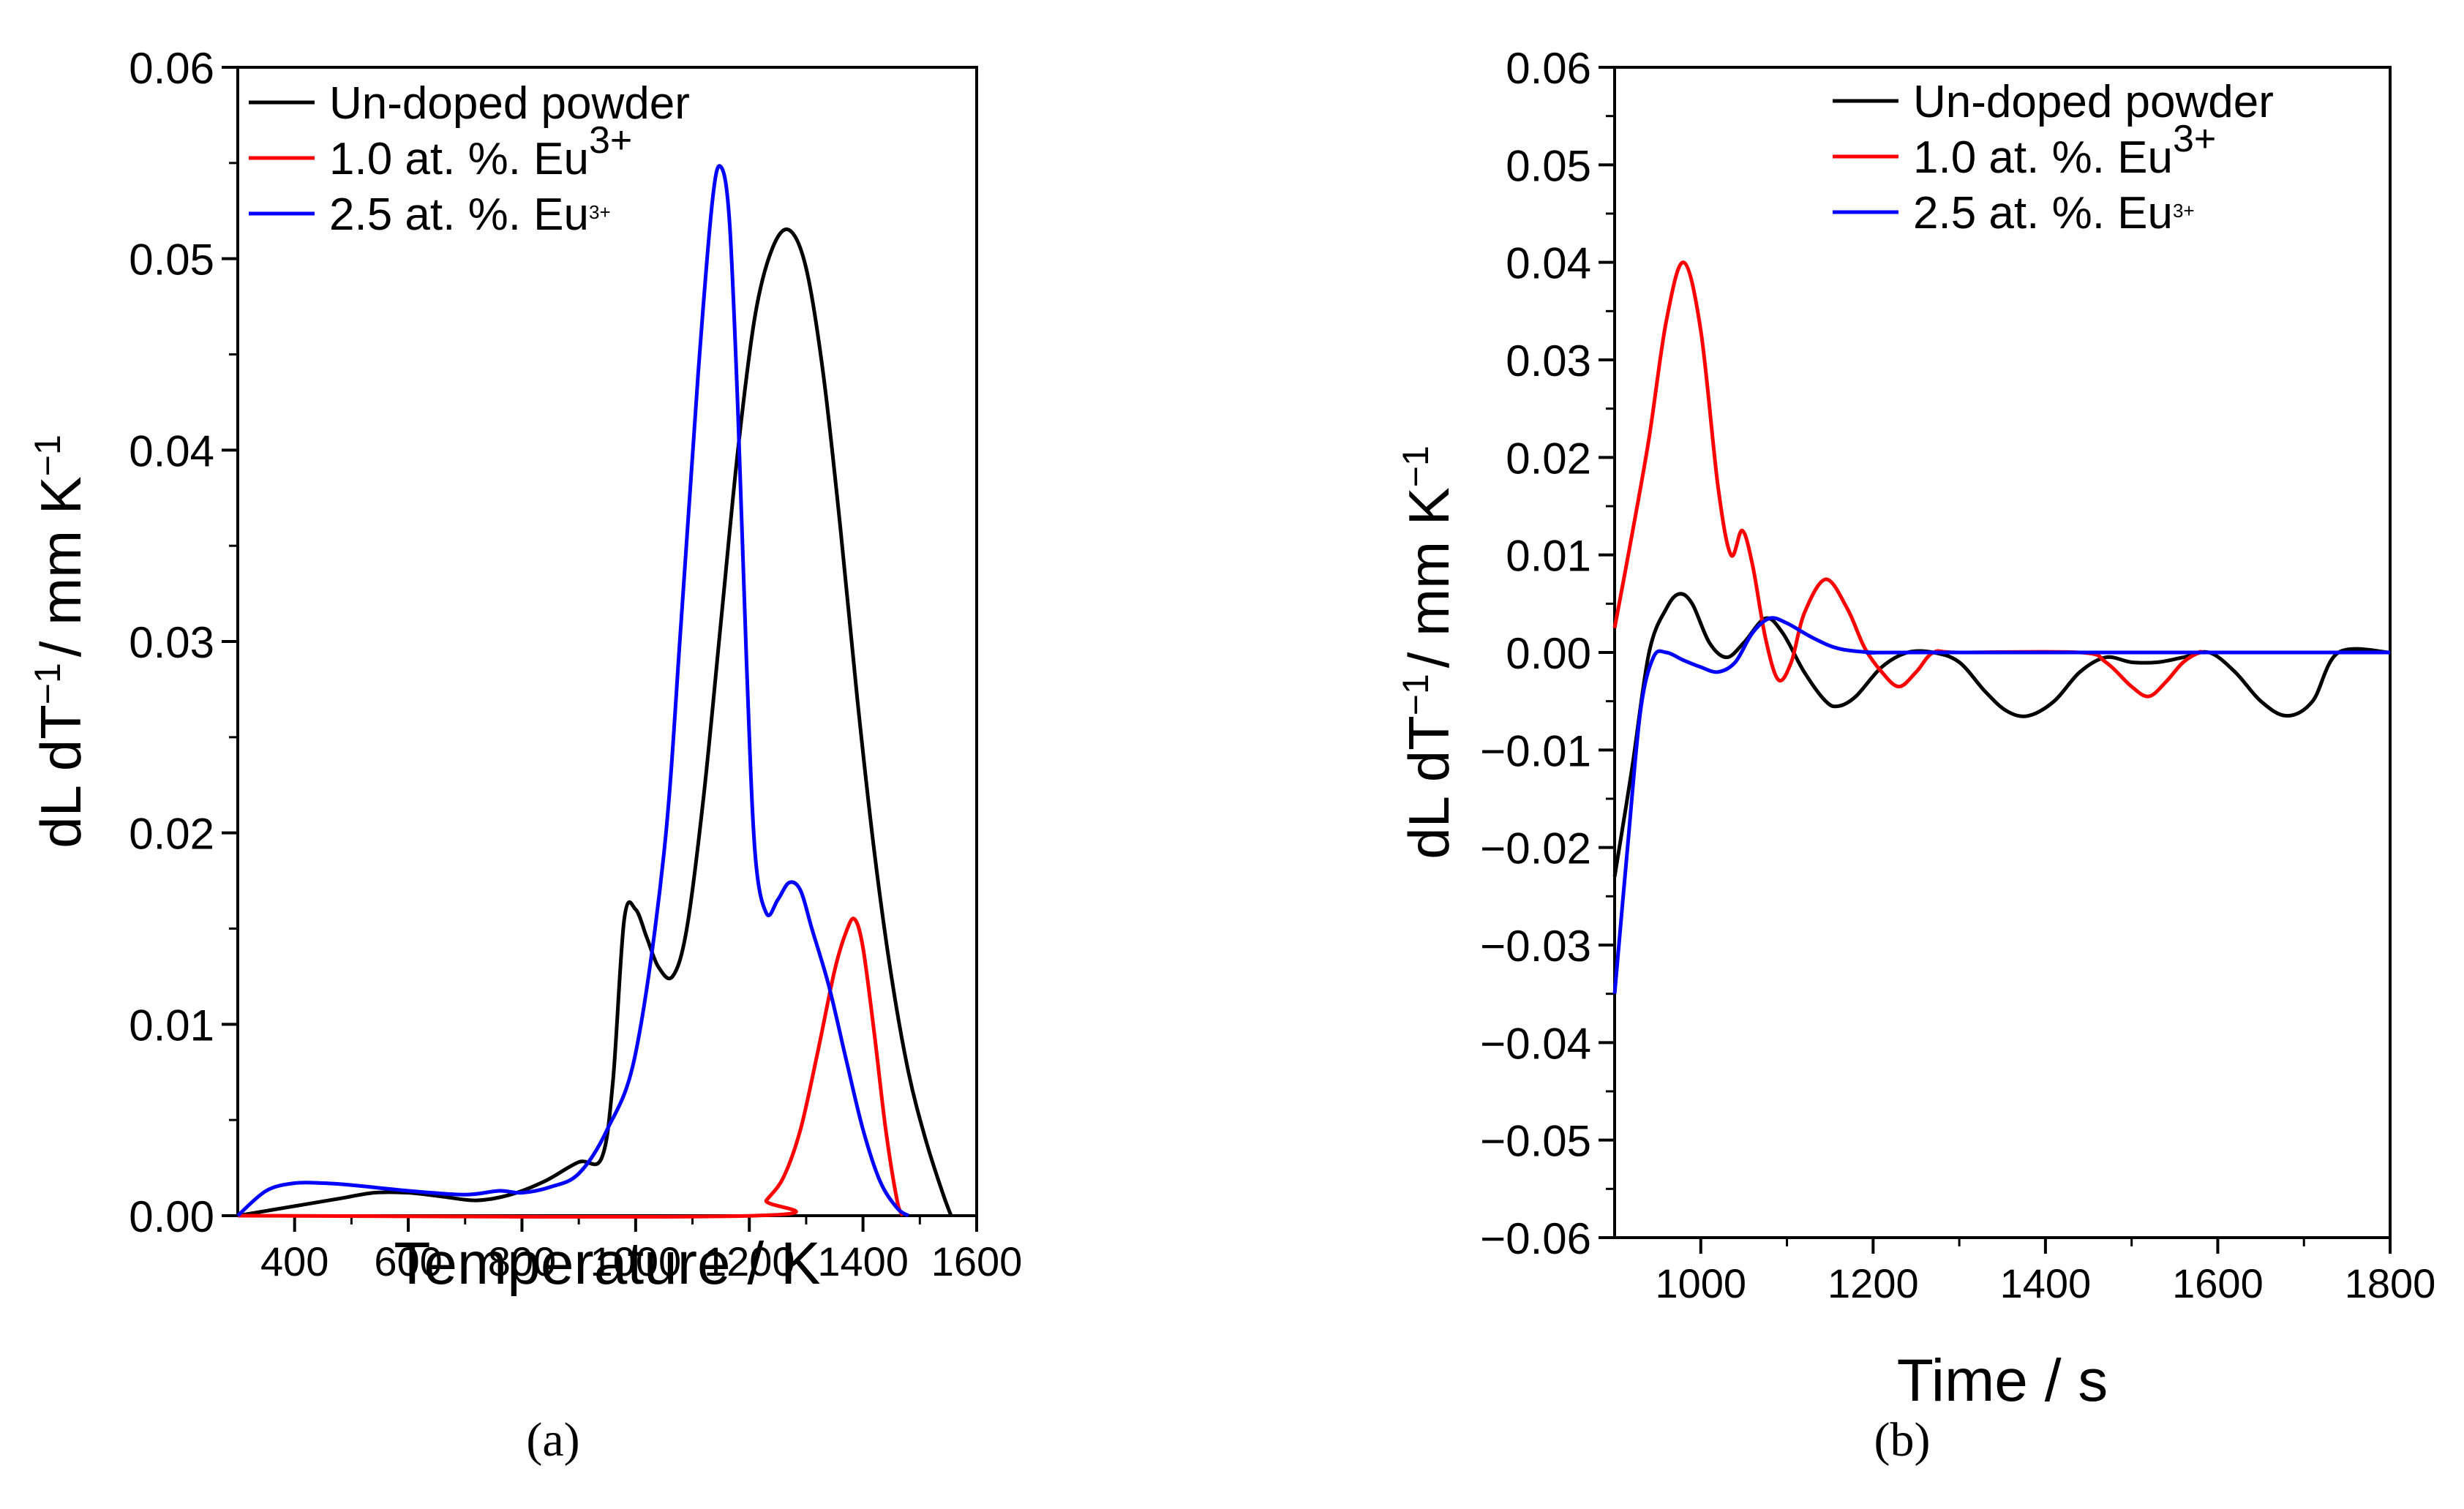 Image resolution: width=2464 pixels, height=1509 pixels. Describe the element at coordinates (1535, 946) in the screenshot. I see `y-tick-label: −0.03` at that location.